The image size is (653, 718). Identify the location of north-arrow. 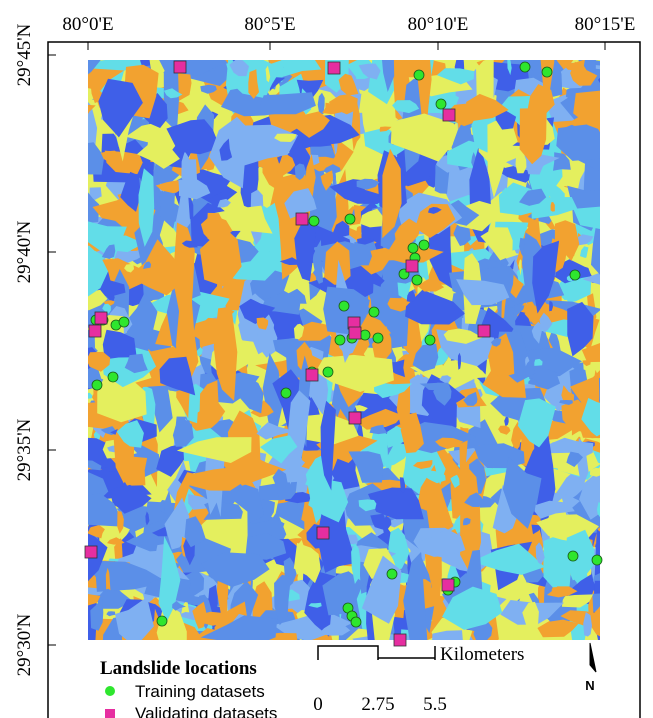
(593, 657).